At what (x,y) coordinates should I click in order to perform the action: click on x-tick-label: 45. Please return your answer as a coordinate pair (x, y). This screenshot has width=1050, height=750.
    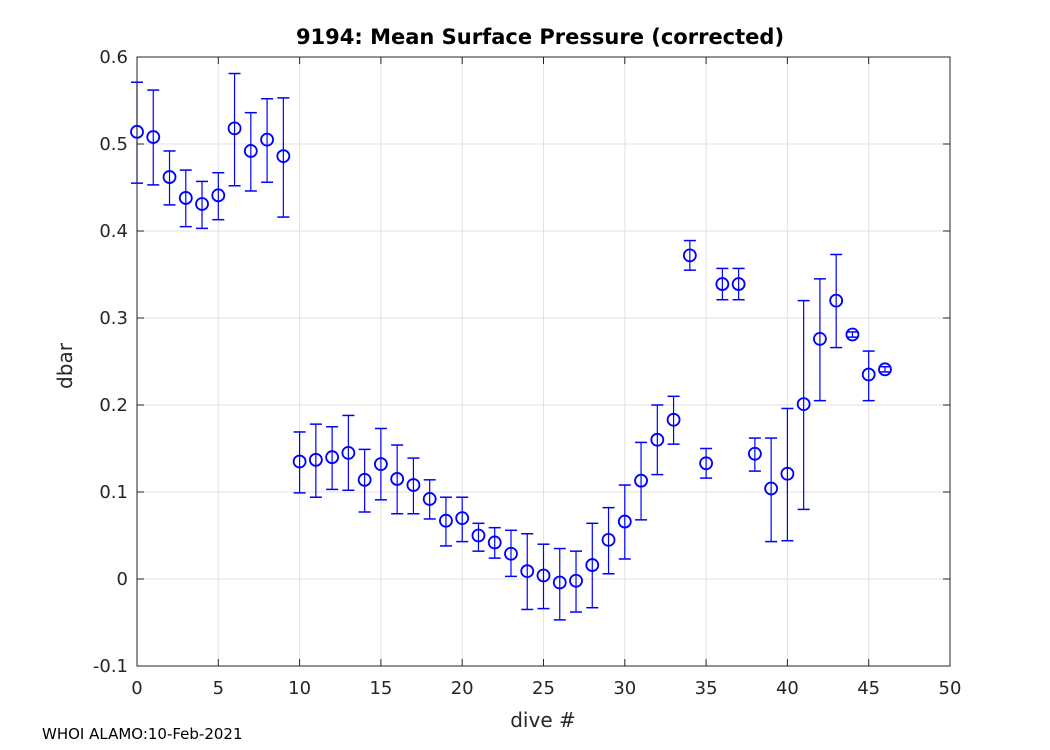
    Looking at the image, I should click on (868, 688).